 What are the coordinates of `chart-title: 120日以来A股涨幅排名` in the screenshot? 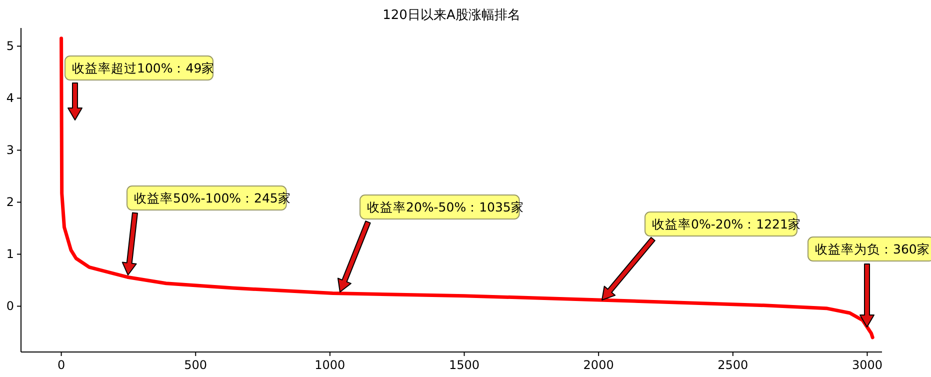 It's located at (451, 15).